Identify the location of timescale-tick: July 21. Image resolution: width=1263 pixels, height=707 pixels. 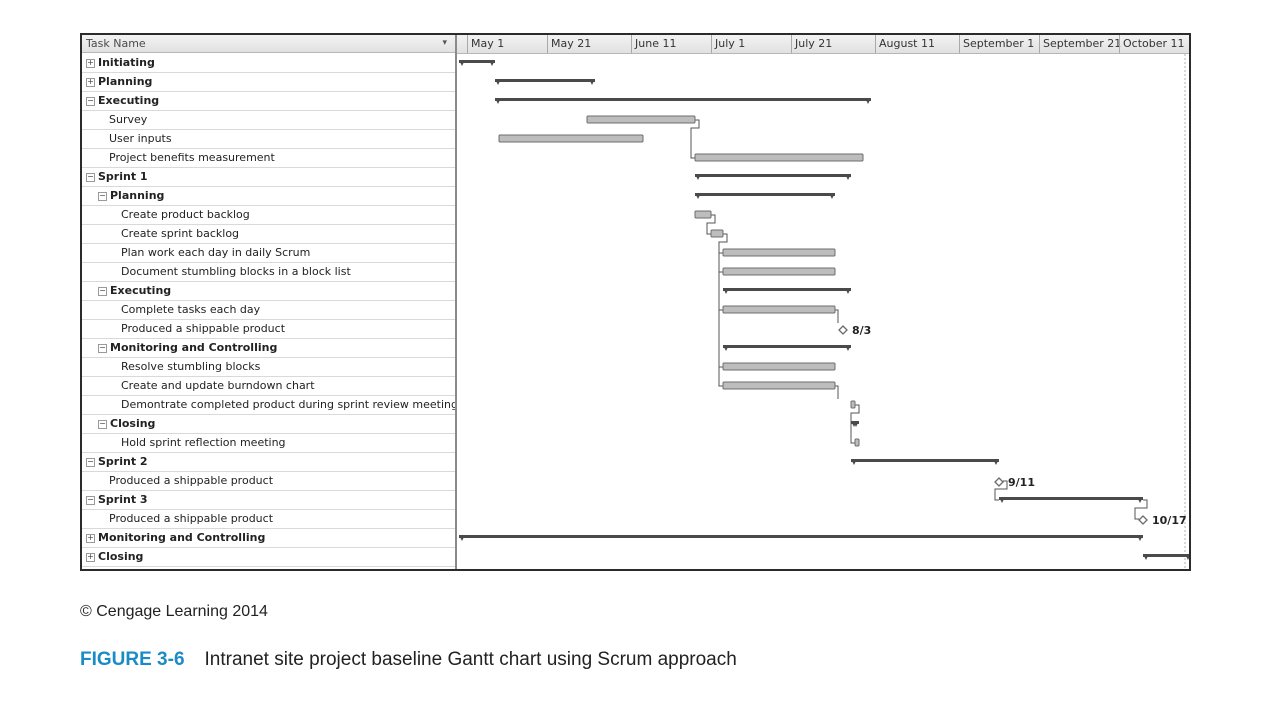
(811, 44).